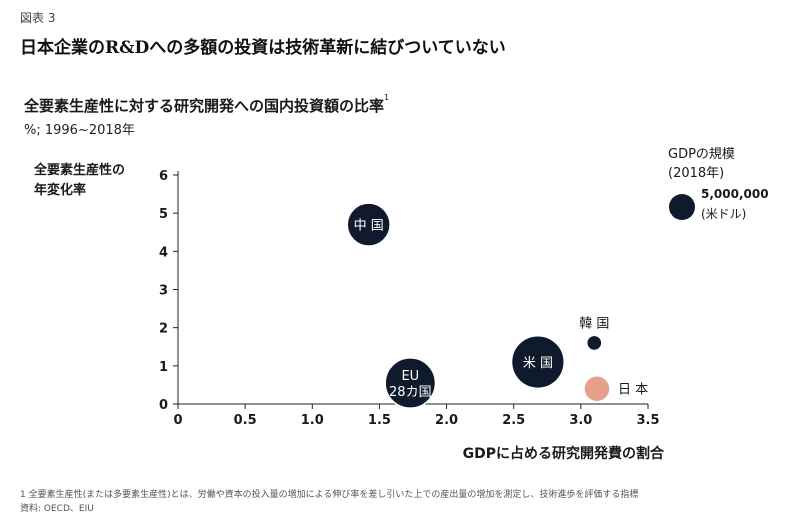  Describe the element at coordinates (580, 420) in the screenshot. I see `x-tick-label: 3.0` at that location.